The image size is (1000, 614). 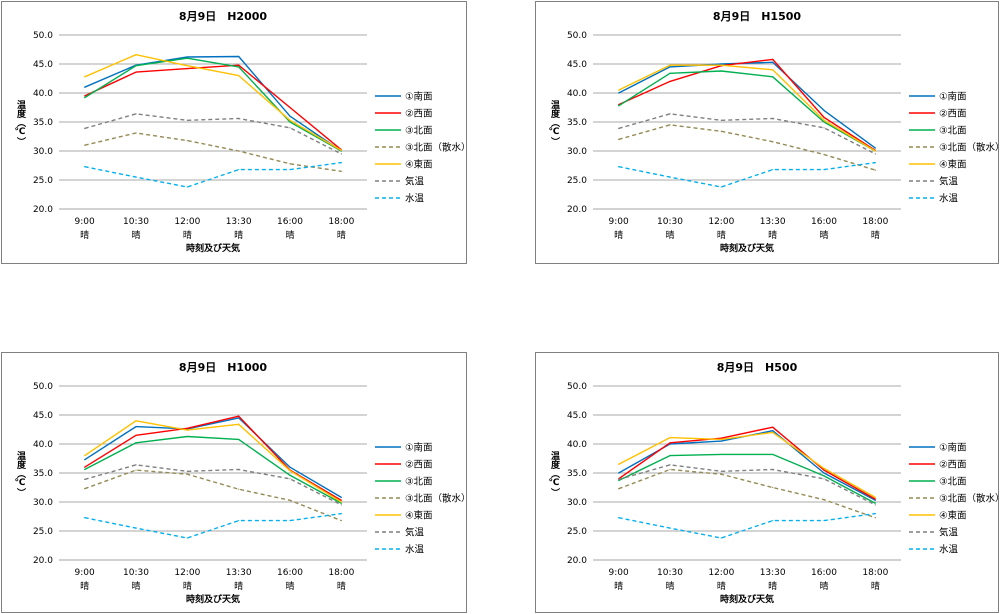 What do you see at coordinates (415, 199) in the screenshot?
I see `legend-label: 水温` at bounding box center [415, 199].